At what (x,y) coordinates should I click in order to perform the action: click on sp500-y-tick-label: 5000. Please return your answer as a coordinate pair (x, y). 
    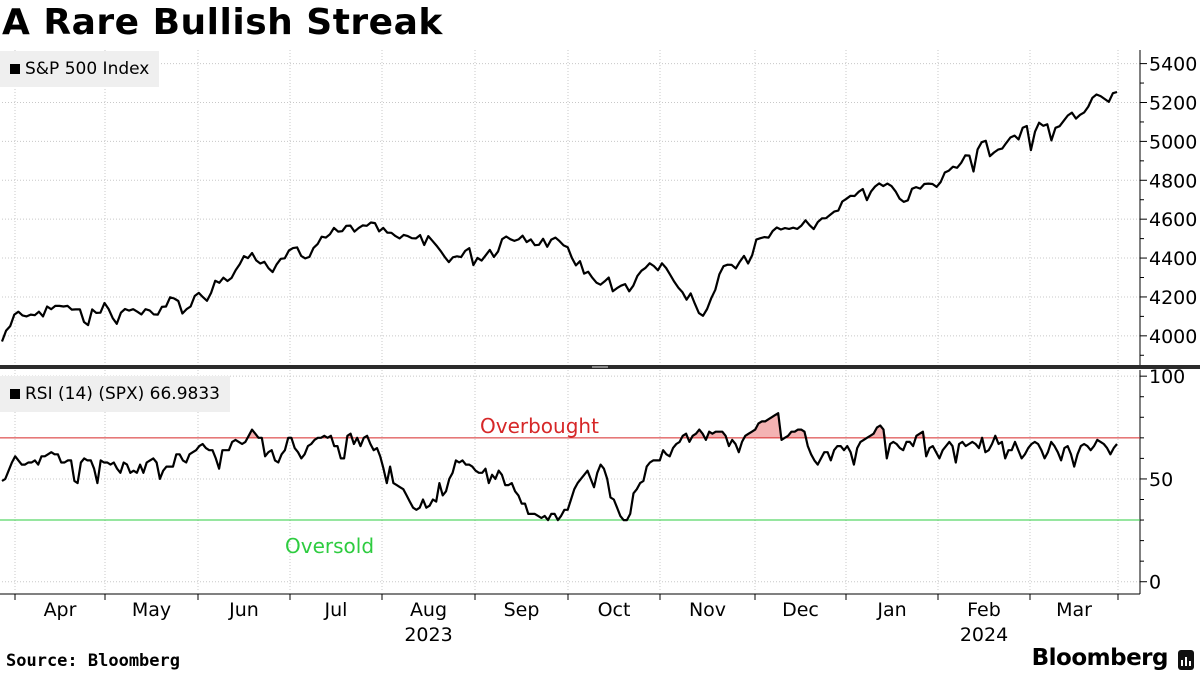
    Looking at the image, I should click on (1173, 142).